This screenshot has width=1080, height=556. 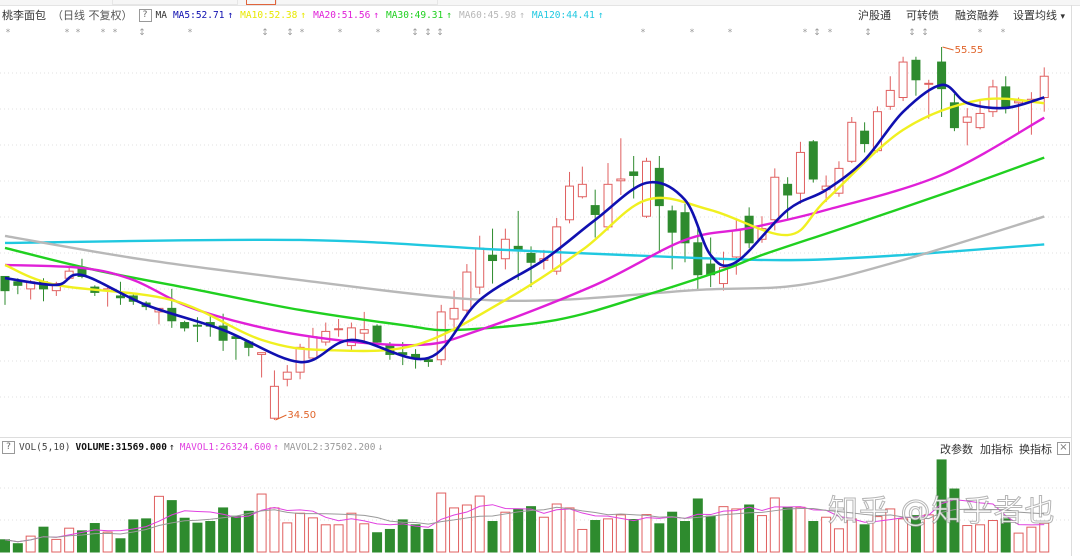 I want to click on watermark: 知乎 @知乎者也, so click(x=942, y=512).